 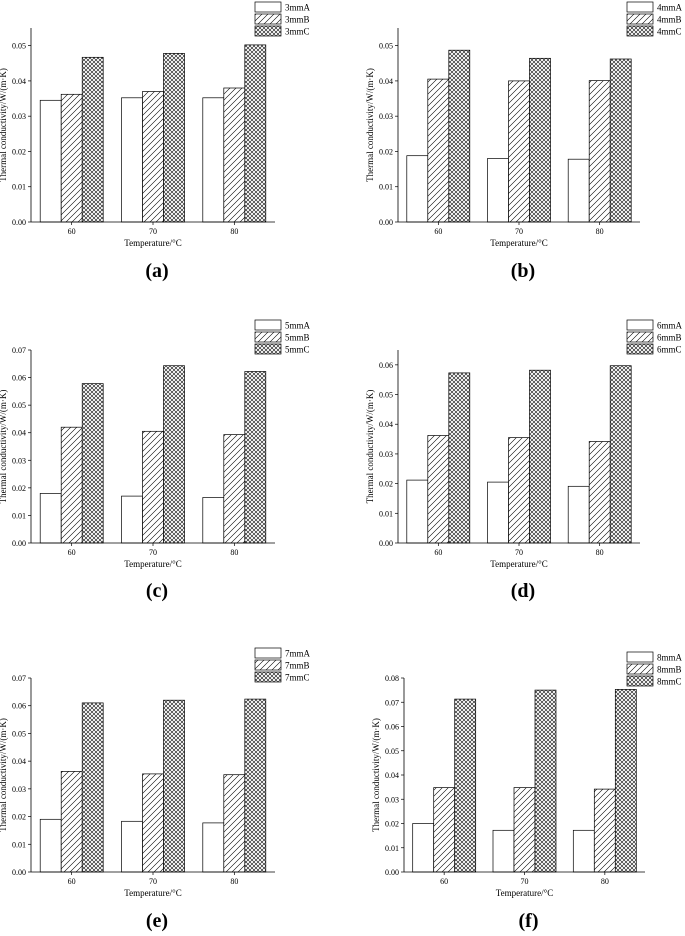 I want to click on panel-label: (b), so click(x=523, y=271).